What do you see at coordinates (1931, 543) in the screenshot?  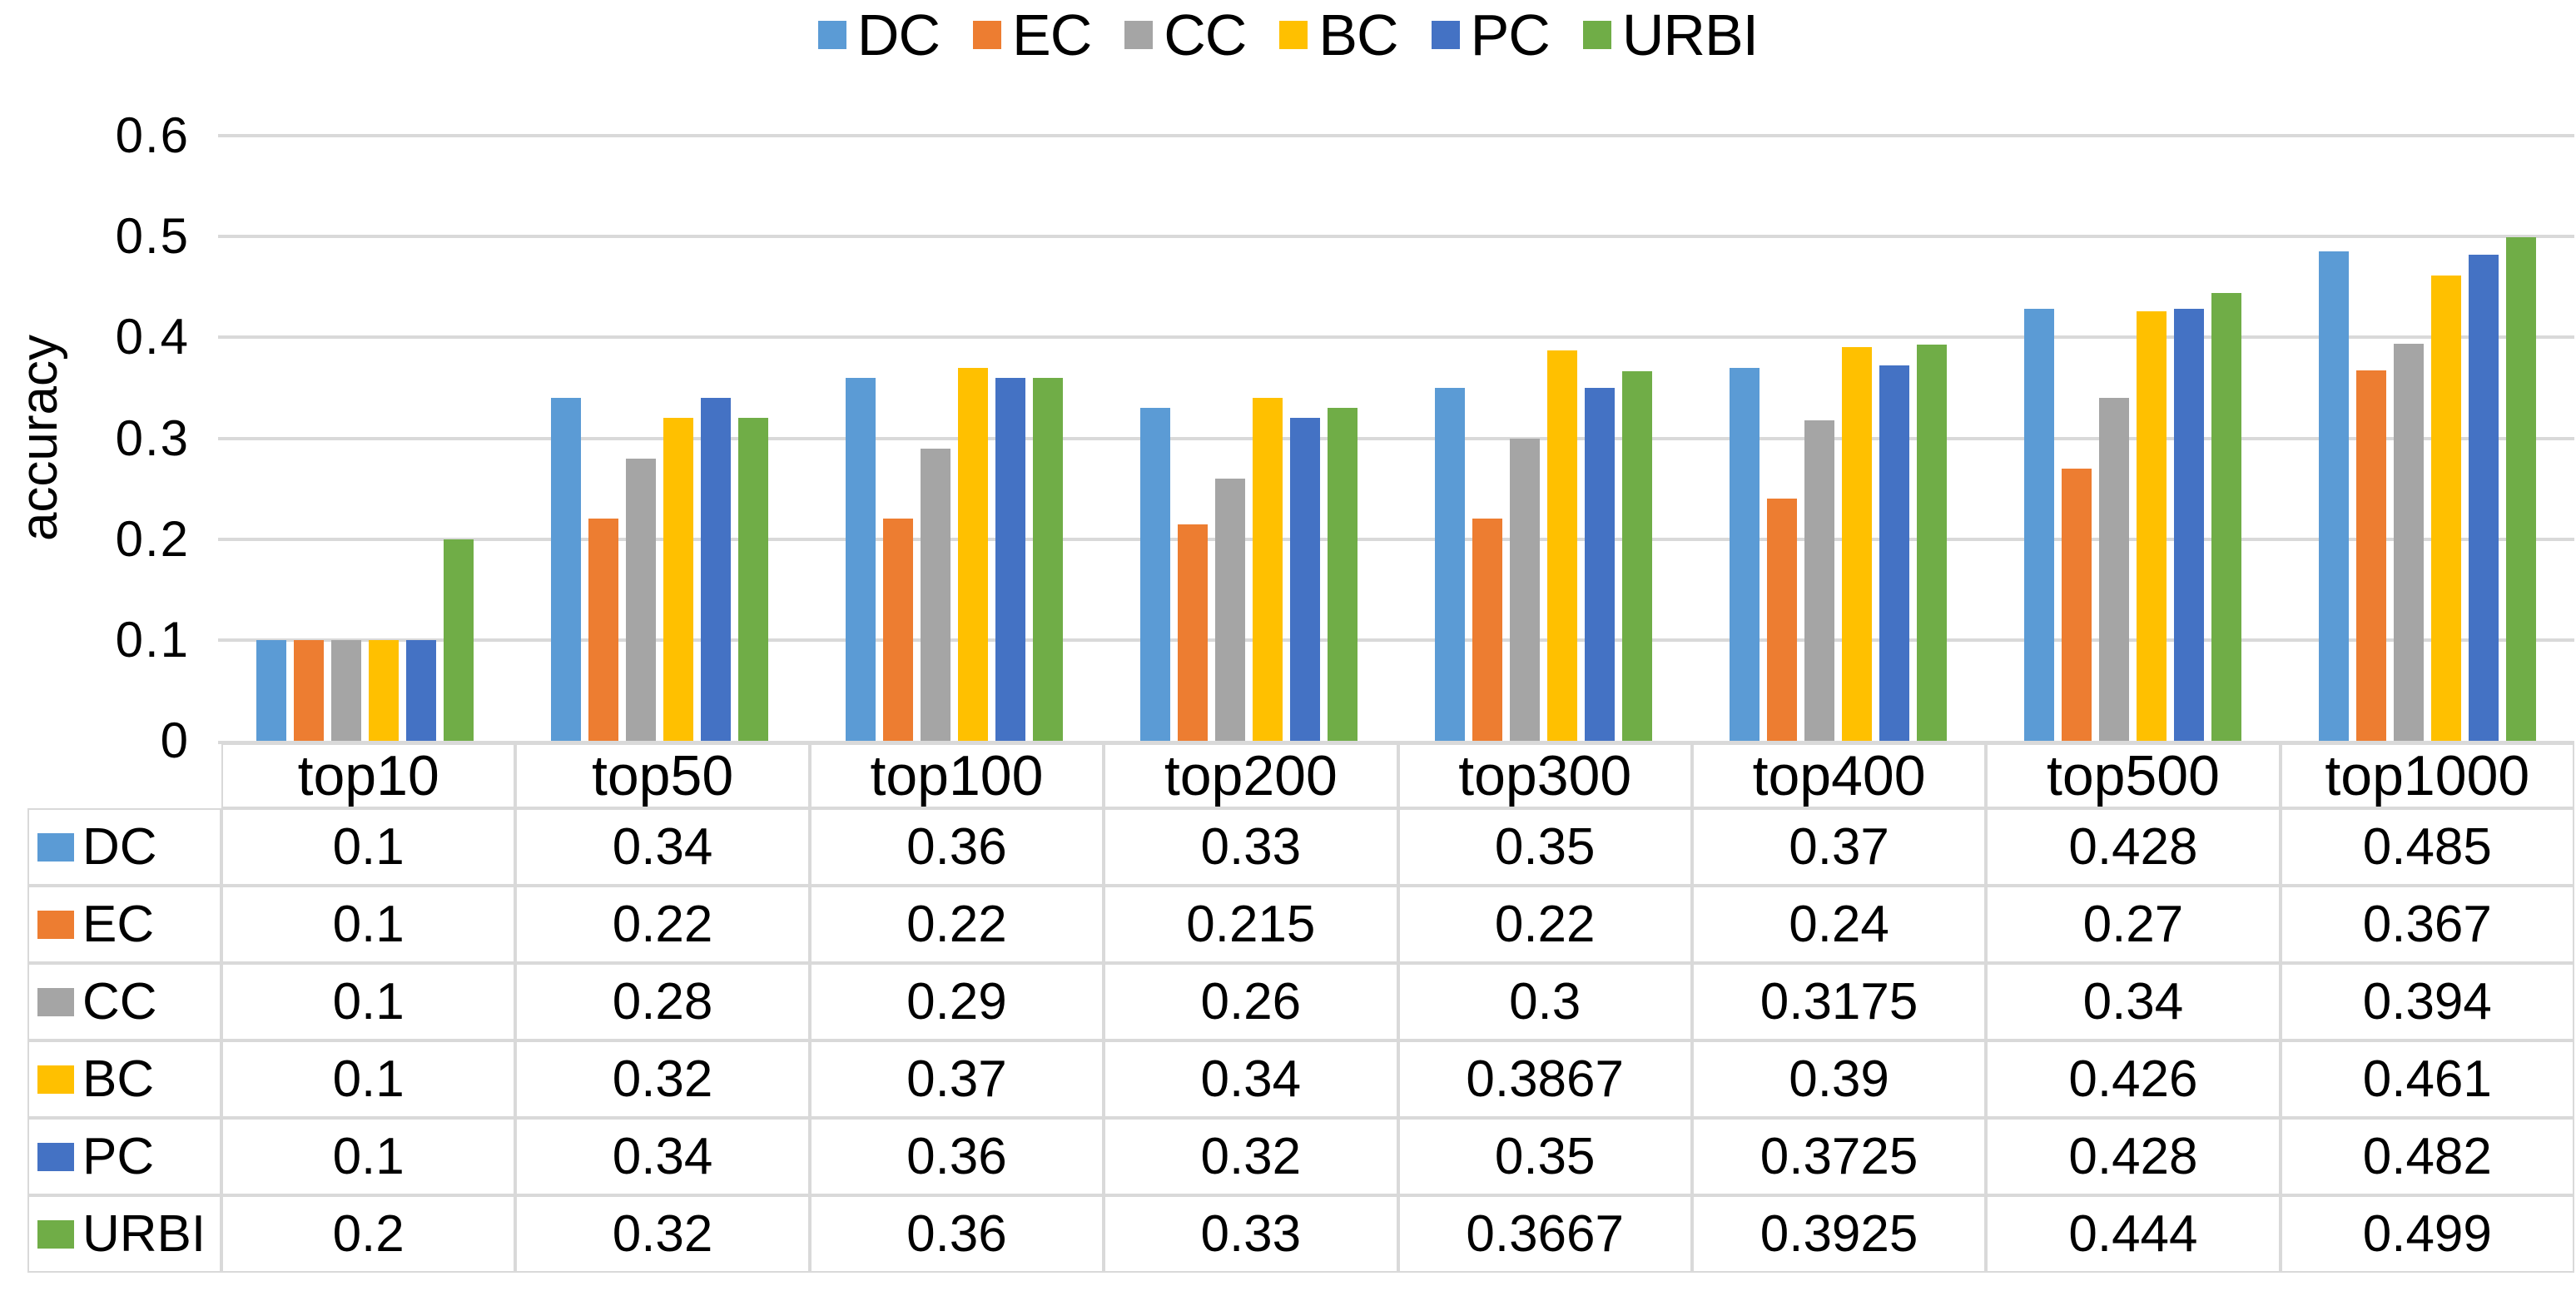 I see `bar-URBI-top400` at bounding box center [1931, 543].